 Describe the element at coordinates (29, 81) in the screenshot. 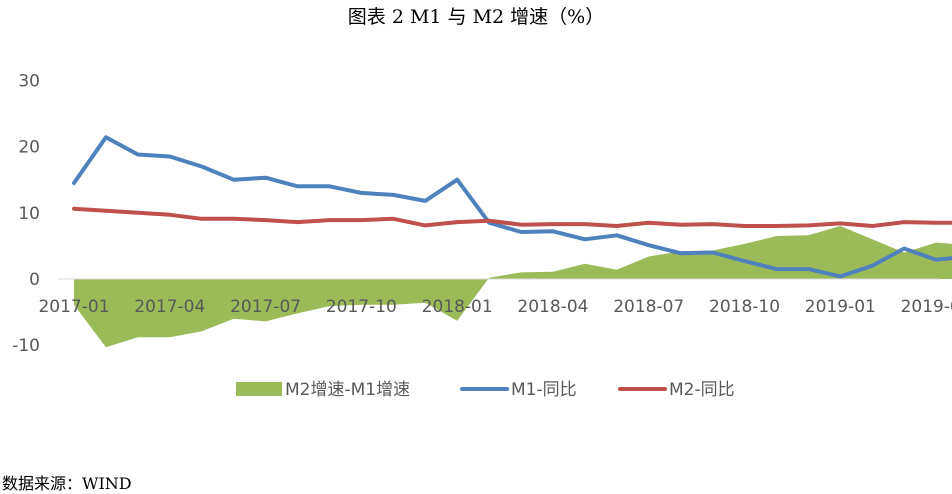

I see `y-tick-label: 30` at that location.